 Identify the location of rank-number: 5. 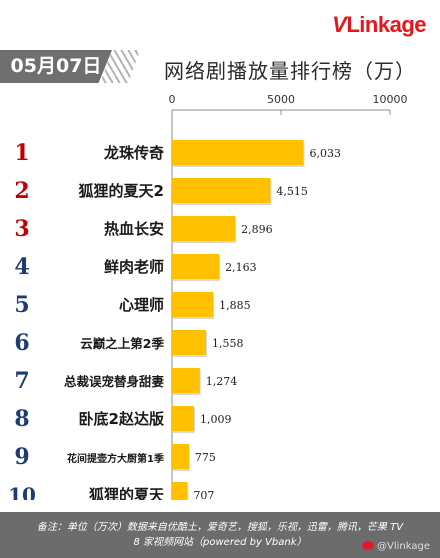
(21, 305).